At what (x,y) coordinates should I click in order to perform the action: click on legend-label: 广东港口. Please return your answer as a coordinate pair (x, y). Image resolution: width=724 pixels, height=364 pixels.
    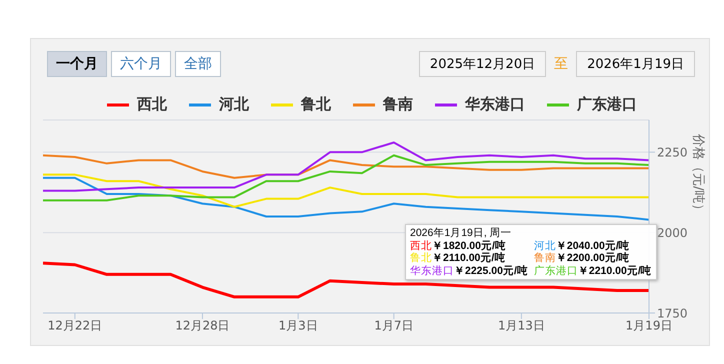
    Looking at the image, I should click on (606, 104).